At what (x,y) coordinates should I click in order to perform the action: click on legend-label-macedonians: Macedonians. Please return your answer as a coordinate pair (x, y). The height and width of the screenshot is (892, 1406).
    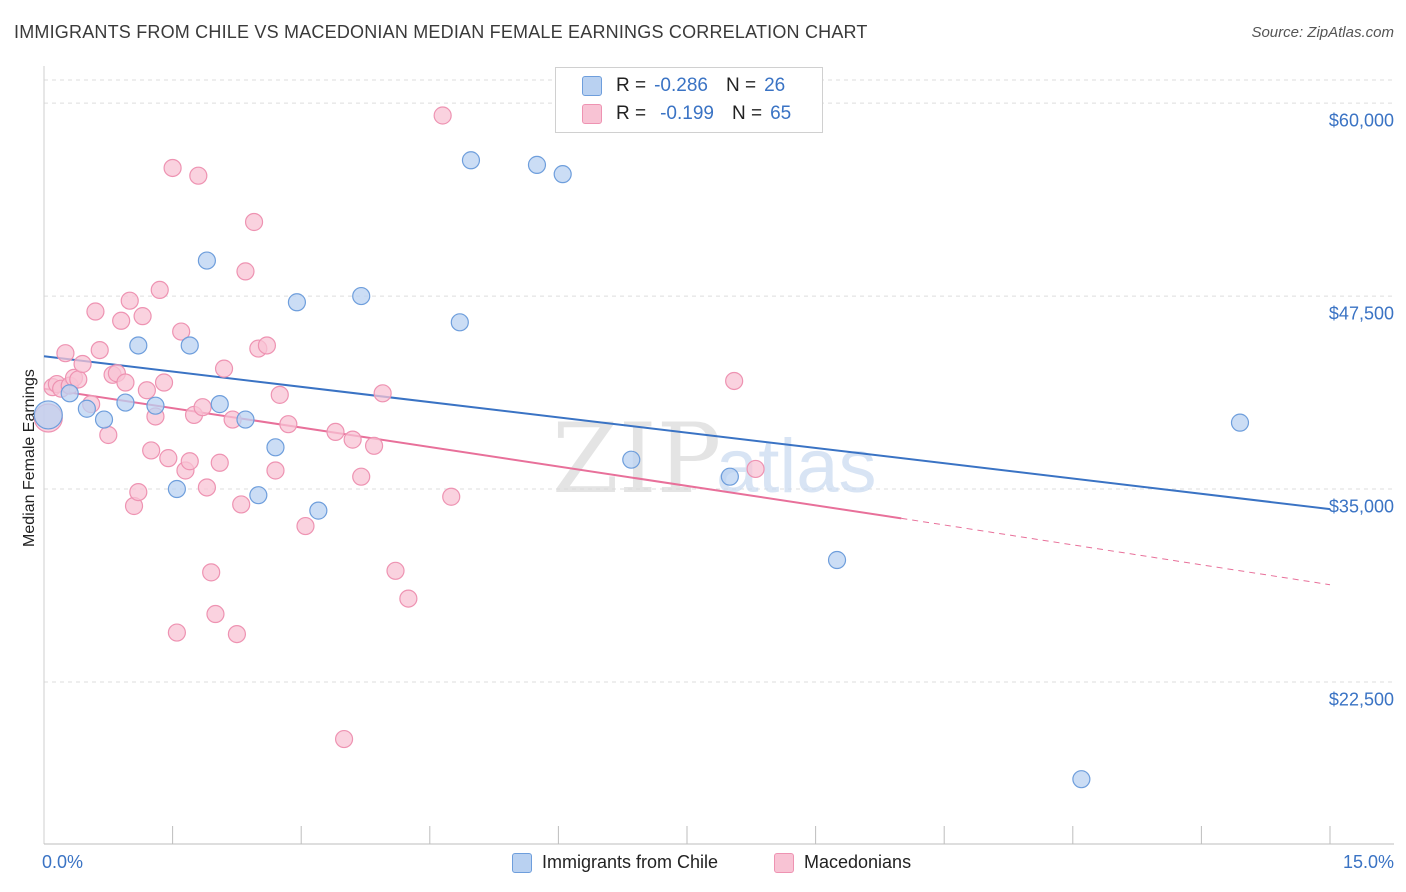
    Looking at the image, I should click on (858, 862).